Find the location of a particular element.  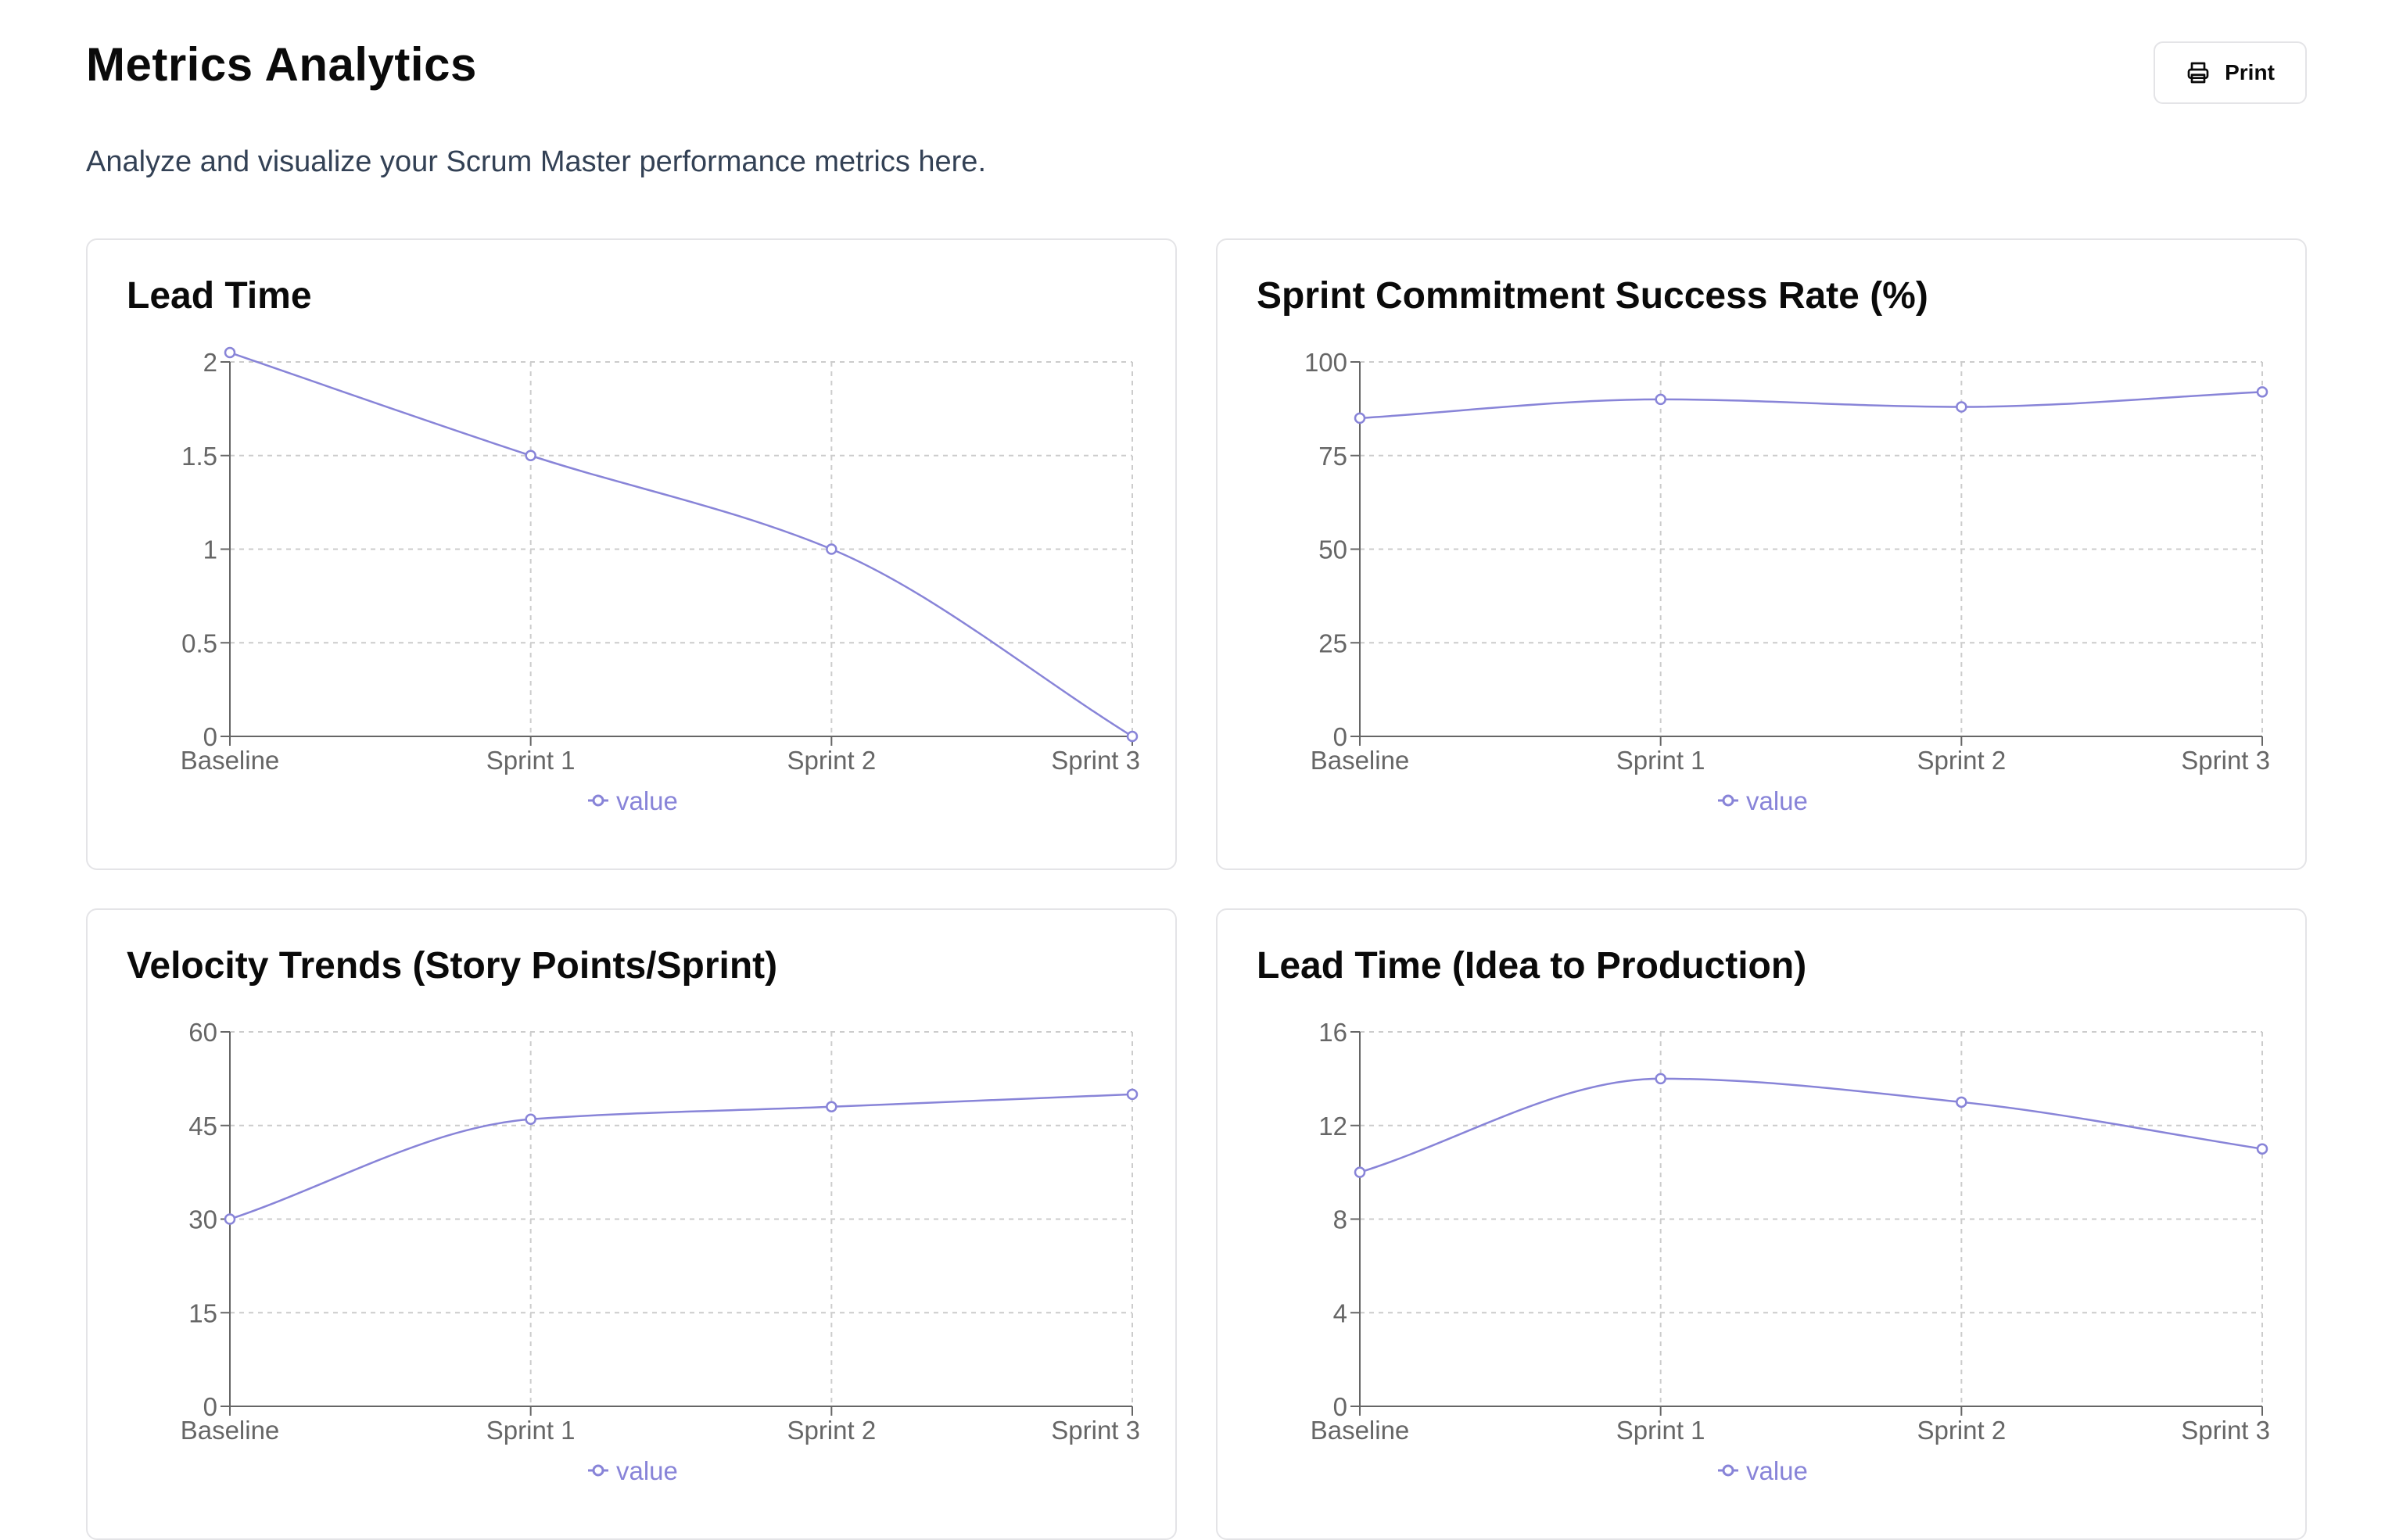

y-tick-label: 25 is located at coordinates (1333, 643).